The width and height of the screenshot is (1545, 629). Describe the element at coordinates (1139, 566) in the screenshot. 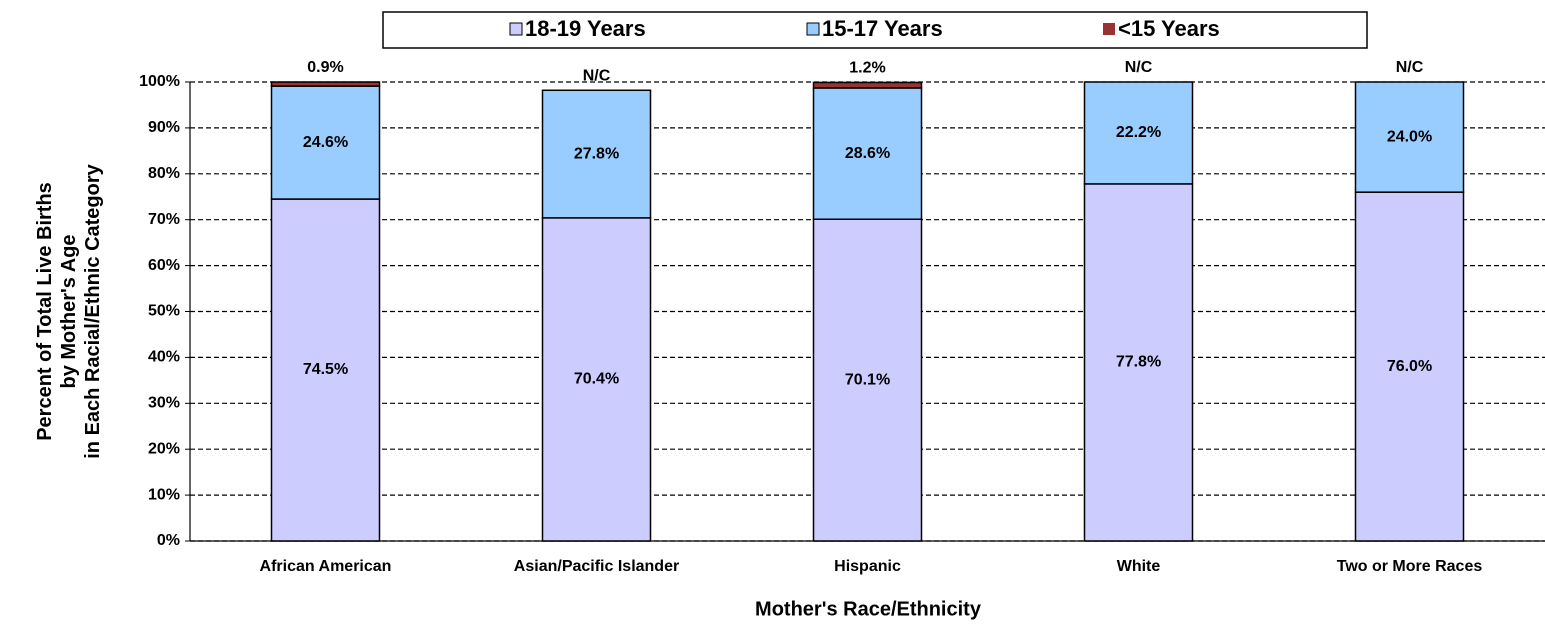

I see `x-tick-label: White` at that location.